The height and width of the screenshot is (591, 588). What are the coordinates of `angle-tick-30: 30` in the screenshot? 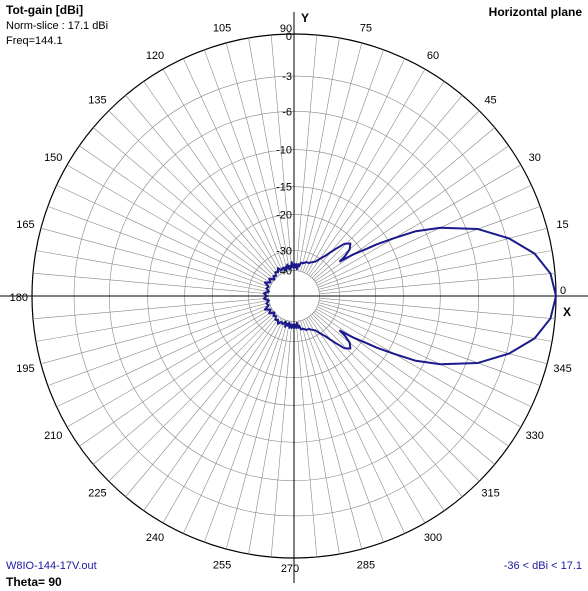 It's located at (535, 158).